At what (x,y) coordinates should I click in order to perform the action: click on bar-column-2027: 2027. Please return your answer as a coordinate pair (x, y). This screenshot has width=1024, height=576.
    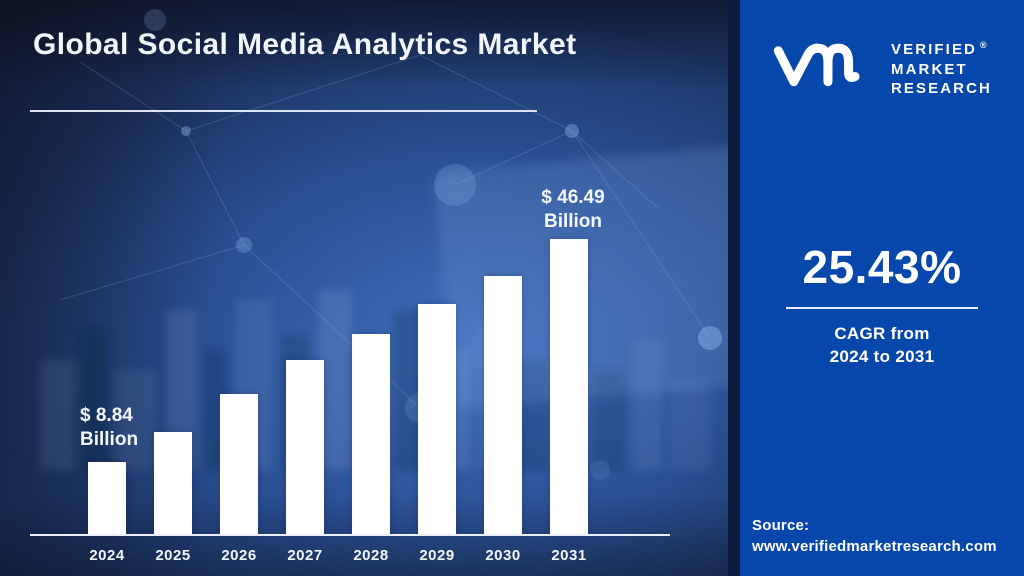
    Looking at the image, I should click on (305, 401).